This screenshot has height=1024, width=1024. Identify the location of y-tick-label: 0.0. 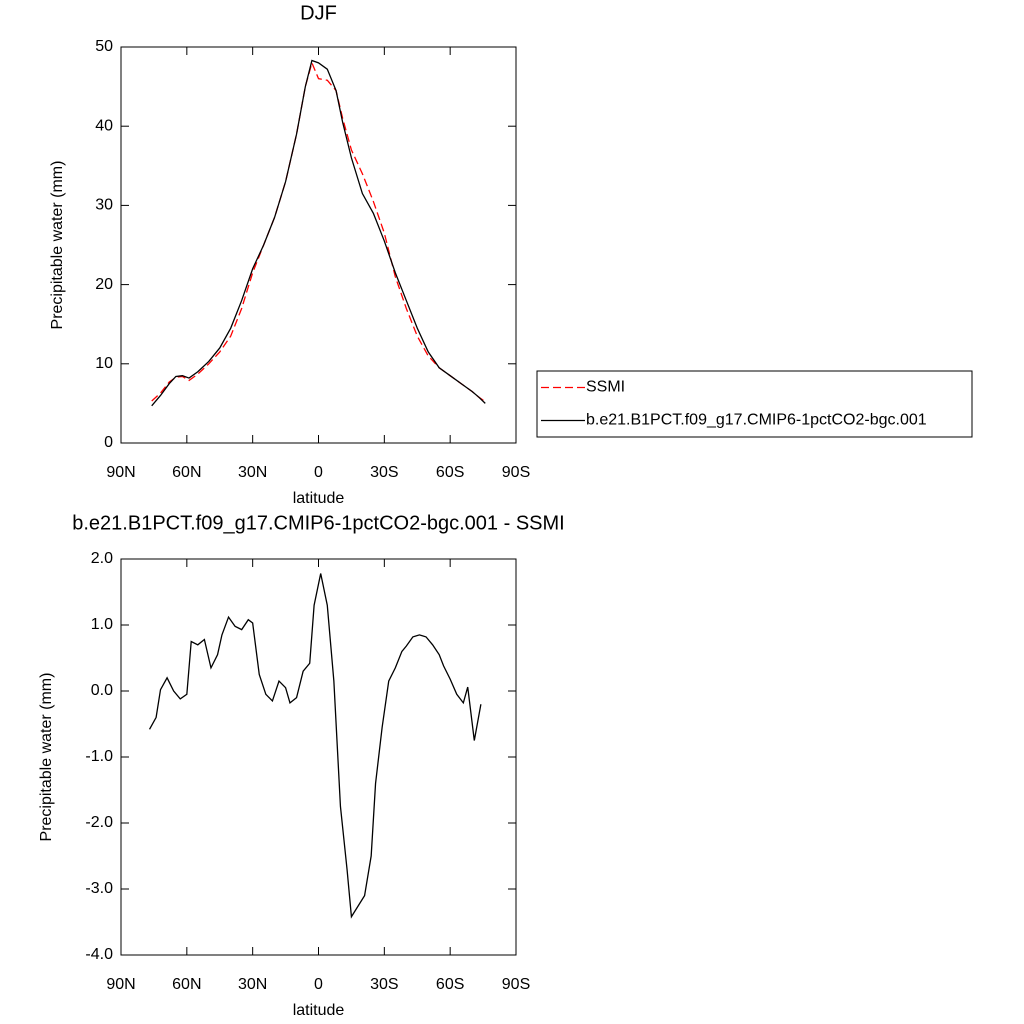
(102, 690).